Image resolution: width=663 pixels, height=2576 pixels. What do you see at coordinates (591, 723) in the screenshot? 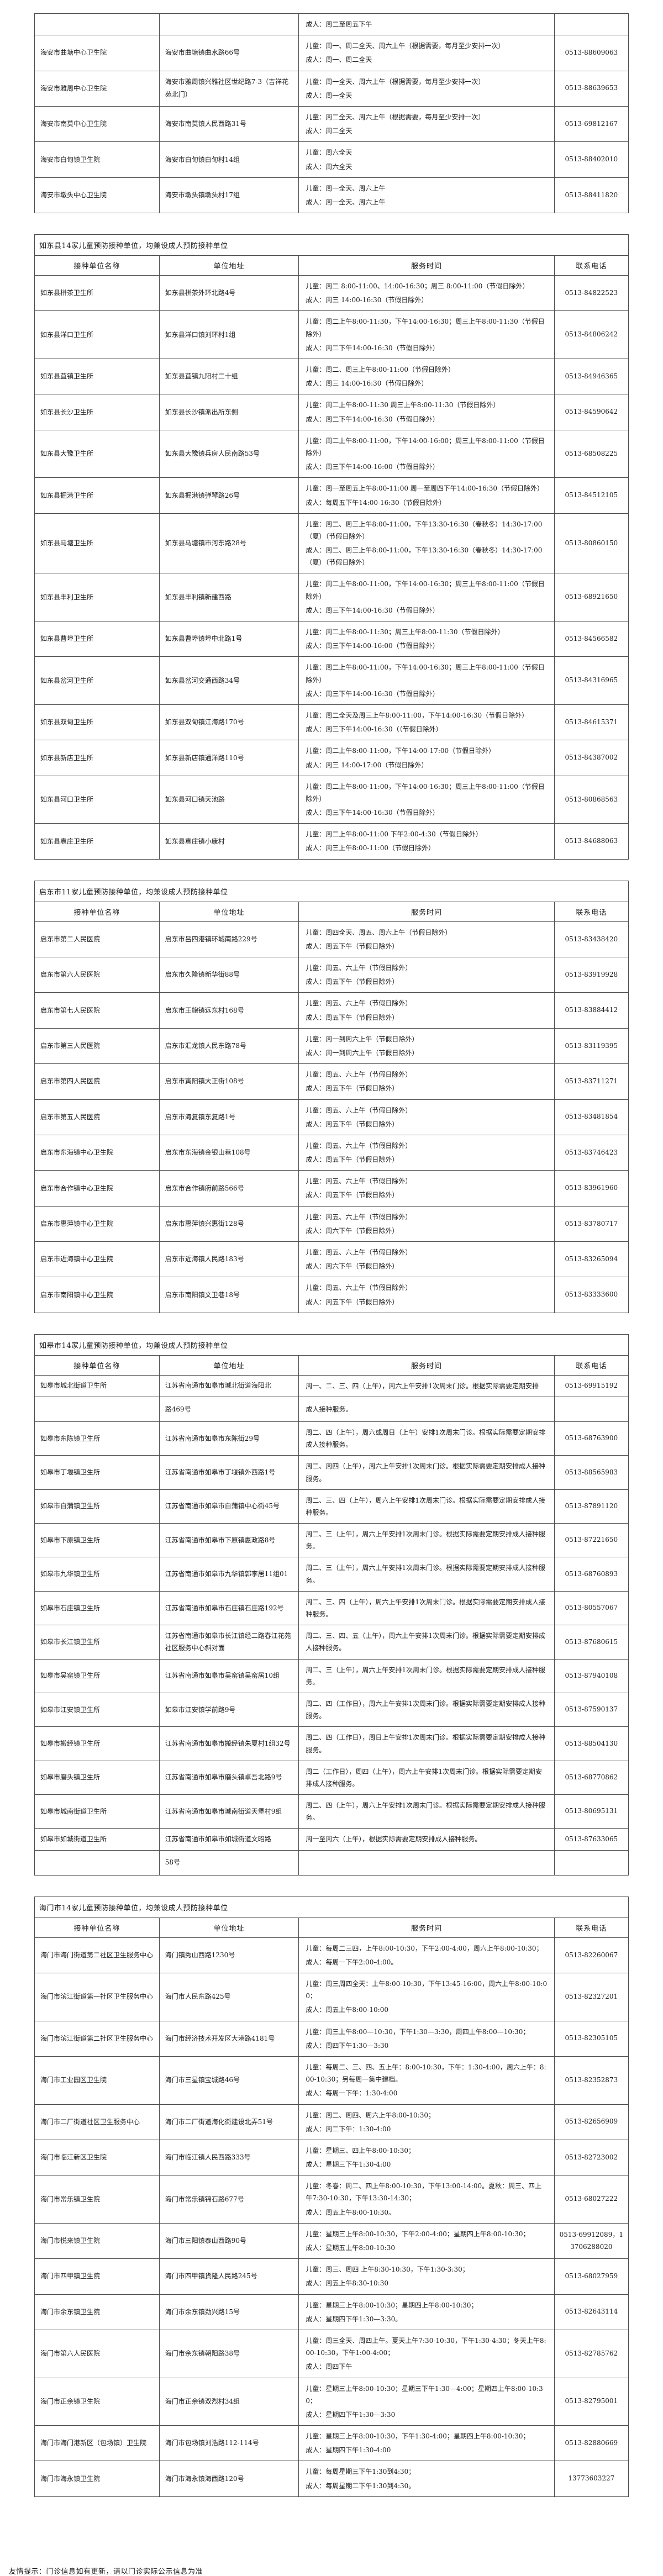
I see `contact-phone-cell: 0513-84615371` at bounding box center [591, 723].